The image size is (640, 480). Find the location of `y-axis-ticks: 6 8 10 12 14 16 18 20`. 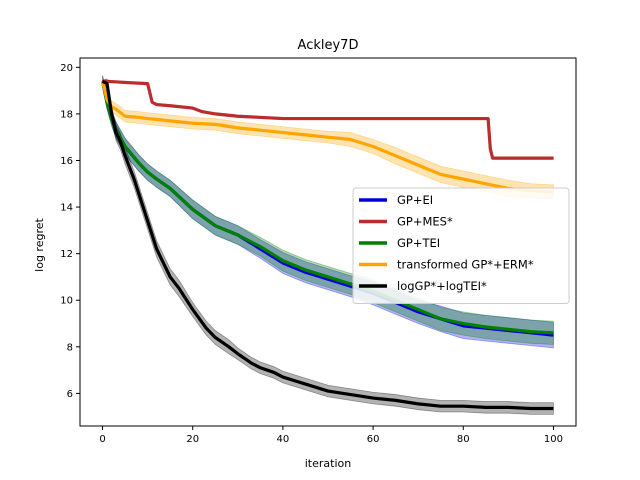

y-axis-ticks: 6 8 10 12 14 16 18 20 is located at coordinates (70, 231).